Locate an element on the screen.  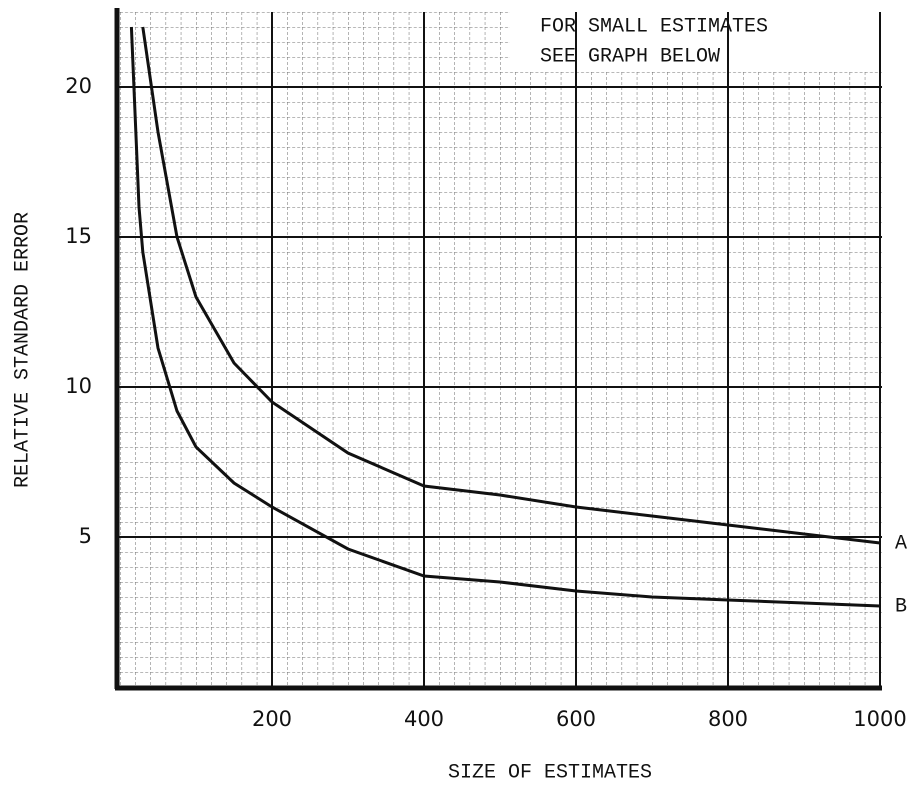
x-tick-label: 600 is located at coordinates (576, 719).